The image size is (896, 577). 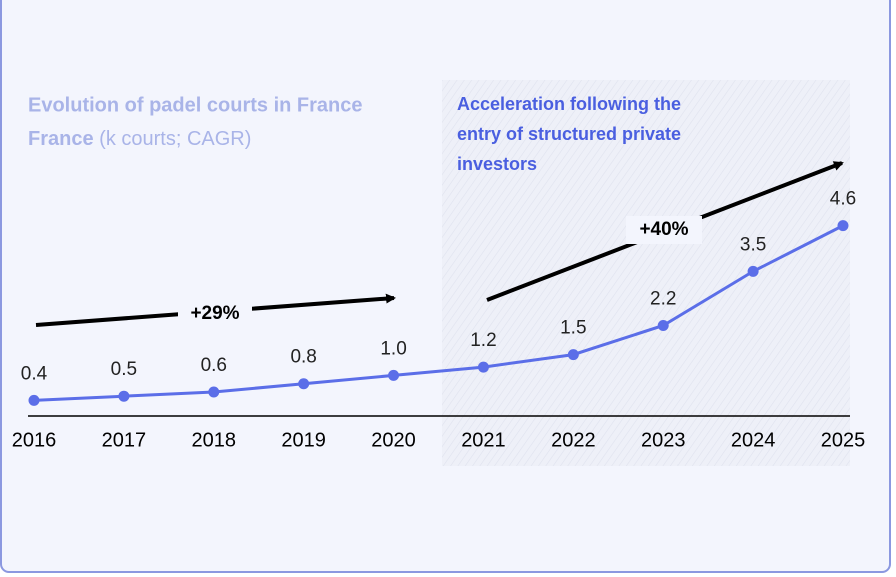 I want to click on x-tick-label: 2017, so click(x=124, y=440).